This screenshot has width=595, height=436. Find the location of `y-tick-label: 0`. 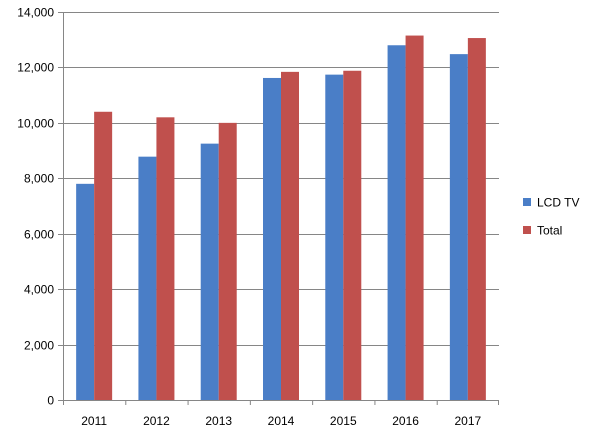

y-tick-label: 0 is located at coordinates (50, 401).